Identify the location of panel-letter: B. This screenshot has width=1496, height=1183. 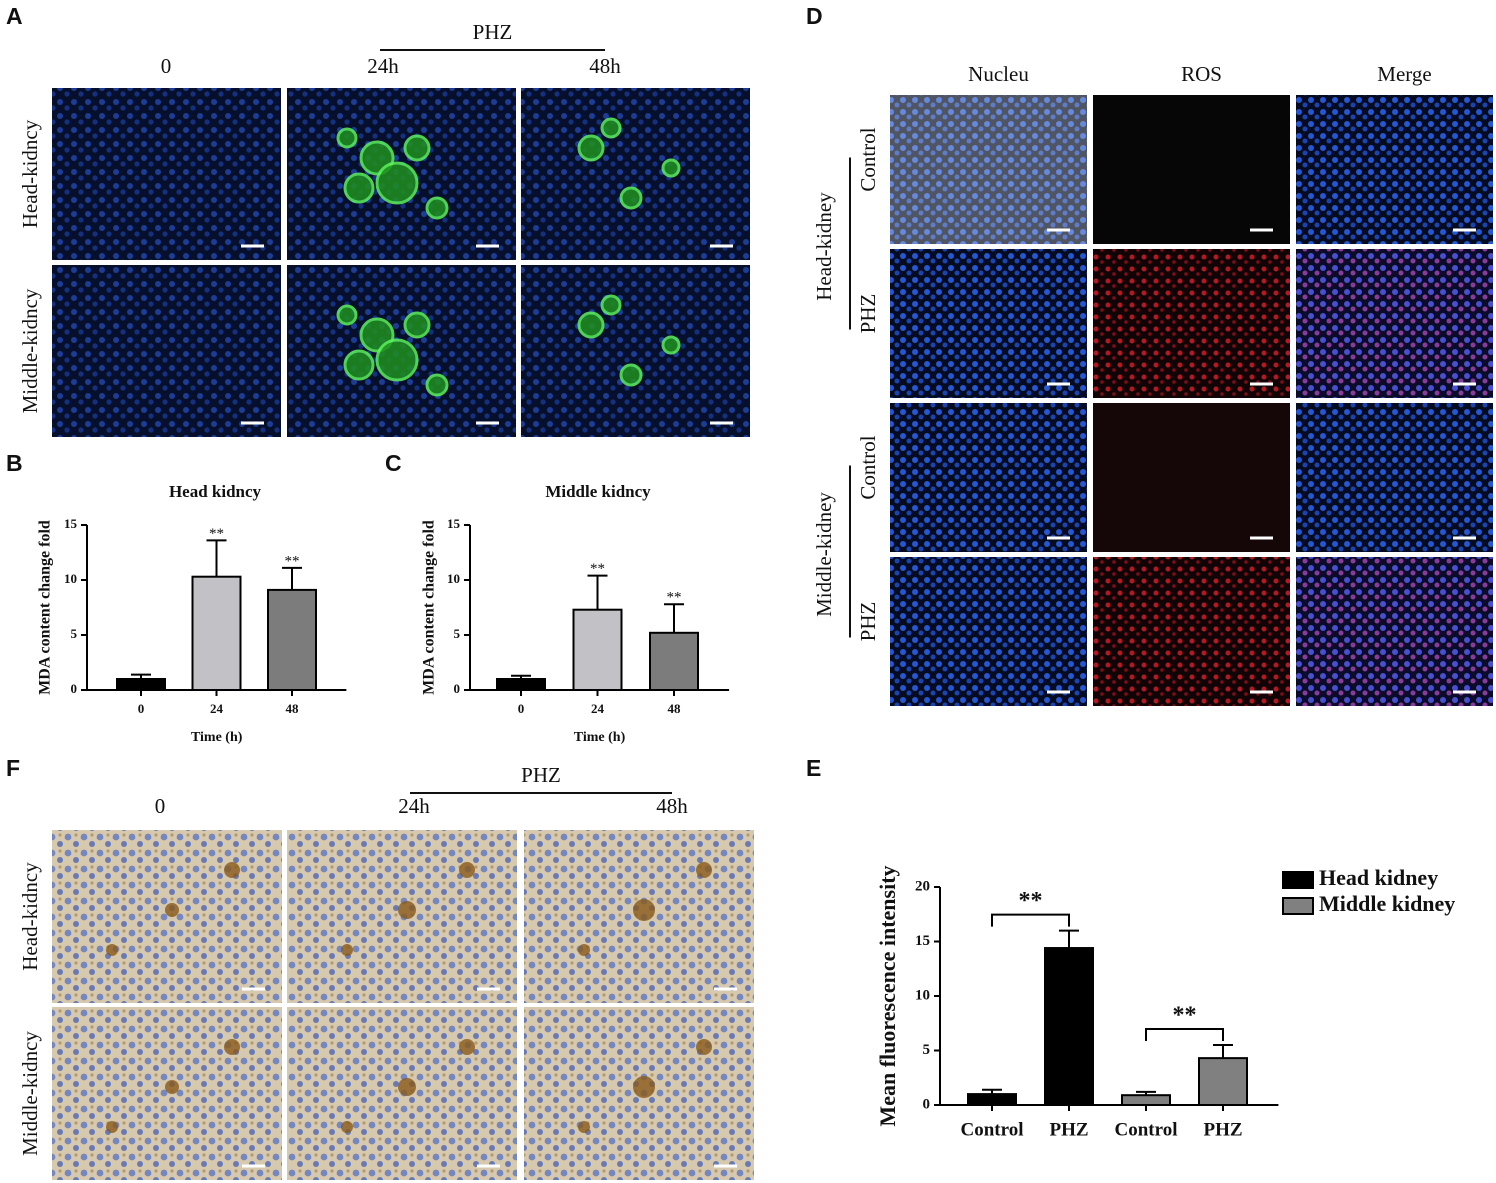
(14, 463).